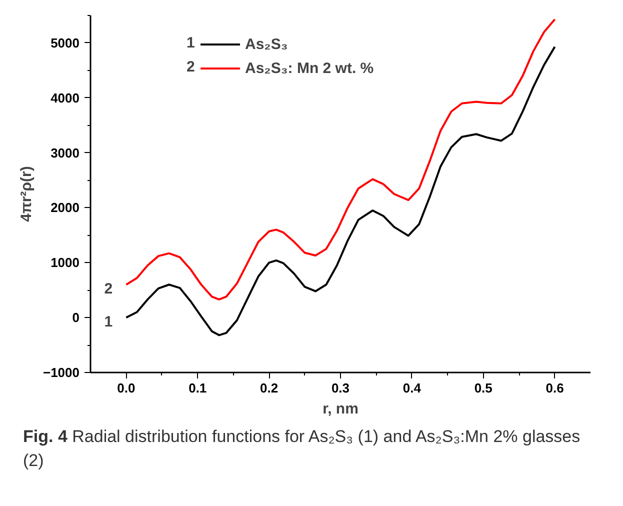  Describe the element at coordinates (65, 152) in the screenshot. I see `y-tick-label: 3000` at that location.